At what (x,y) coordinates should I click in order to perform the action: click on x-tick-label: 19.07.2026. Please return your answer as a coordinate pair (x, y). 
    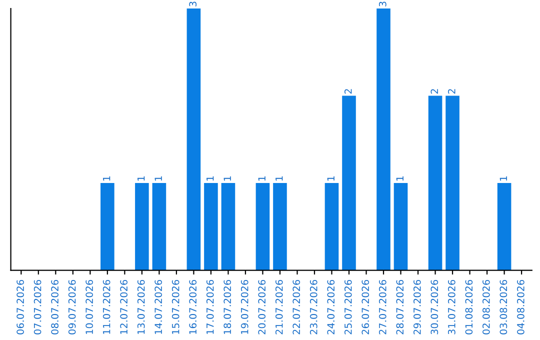
    Looking at the image, I should click on (244, 307).